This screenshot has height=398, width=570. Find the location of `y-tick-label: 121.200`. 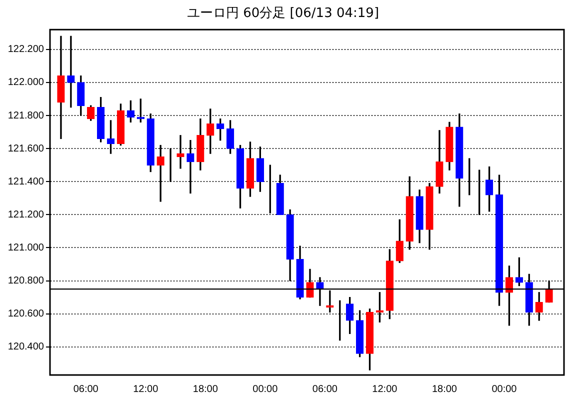

y-tick-label: 121.200 is located at coordinates (26, 214).